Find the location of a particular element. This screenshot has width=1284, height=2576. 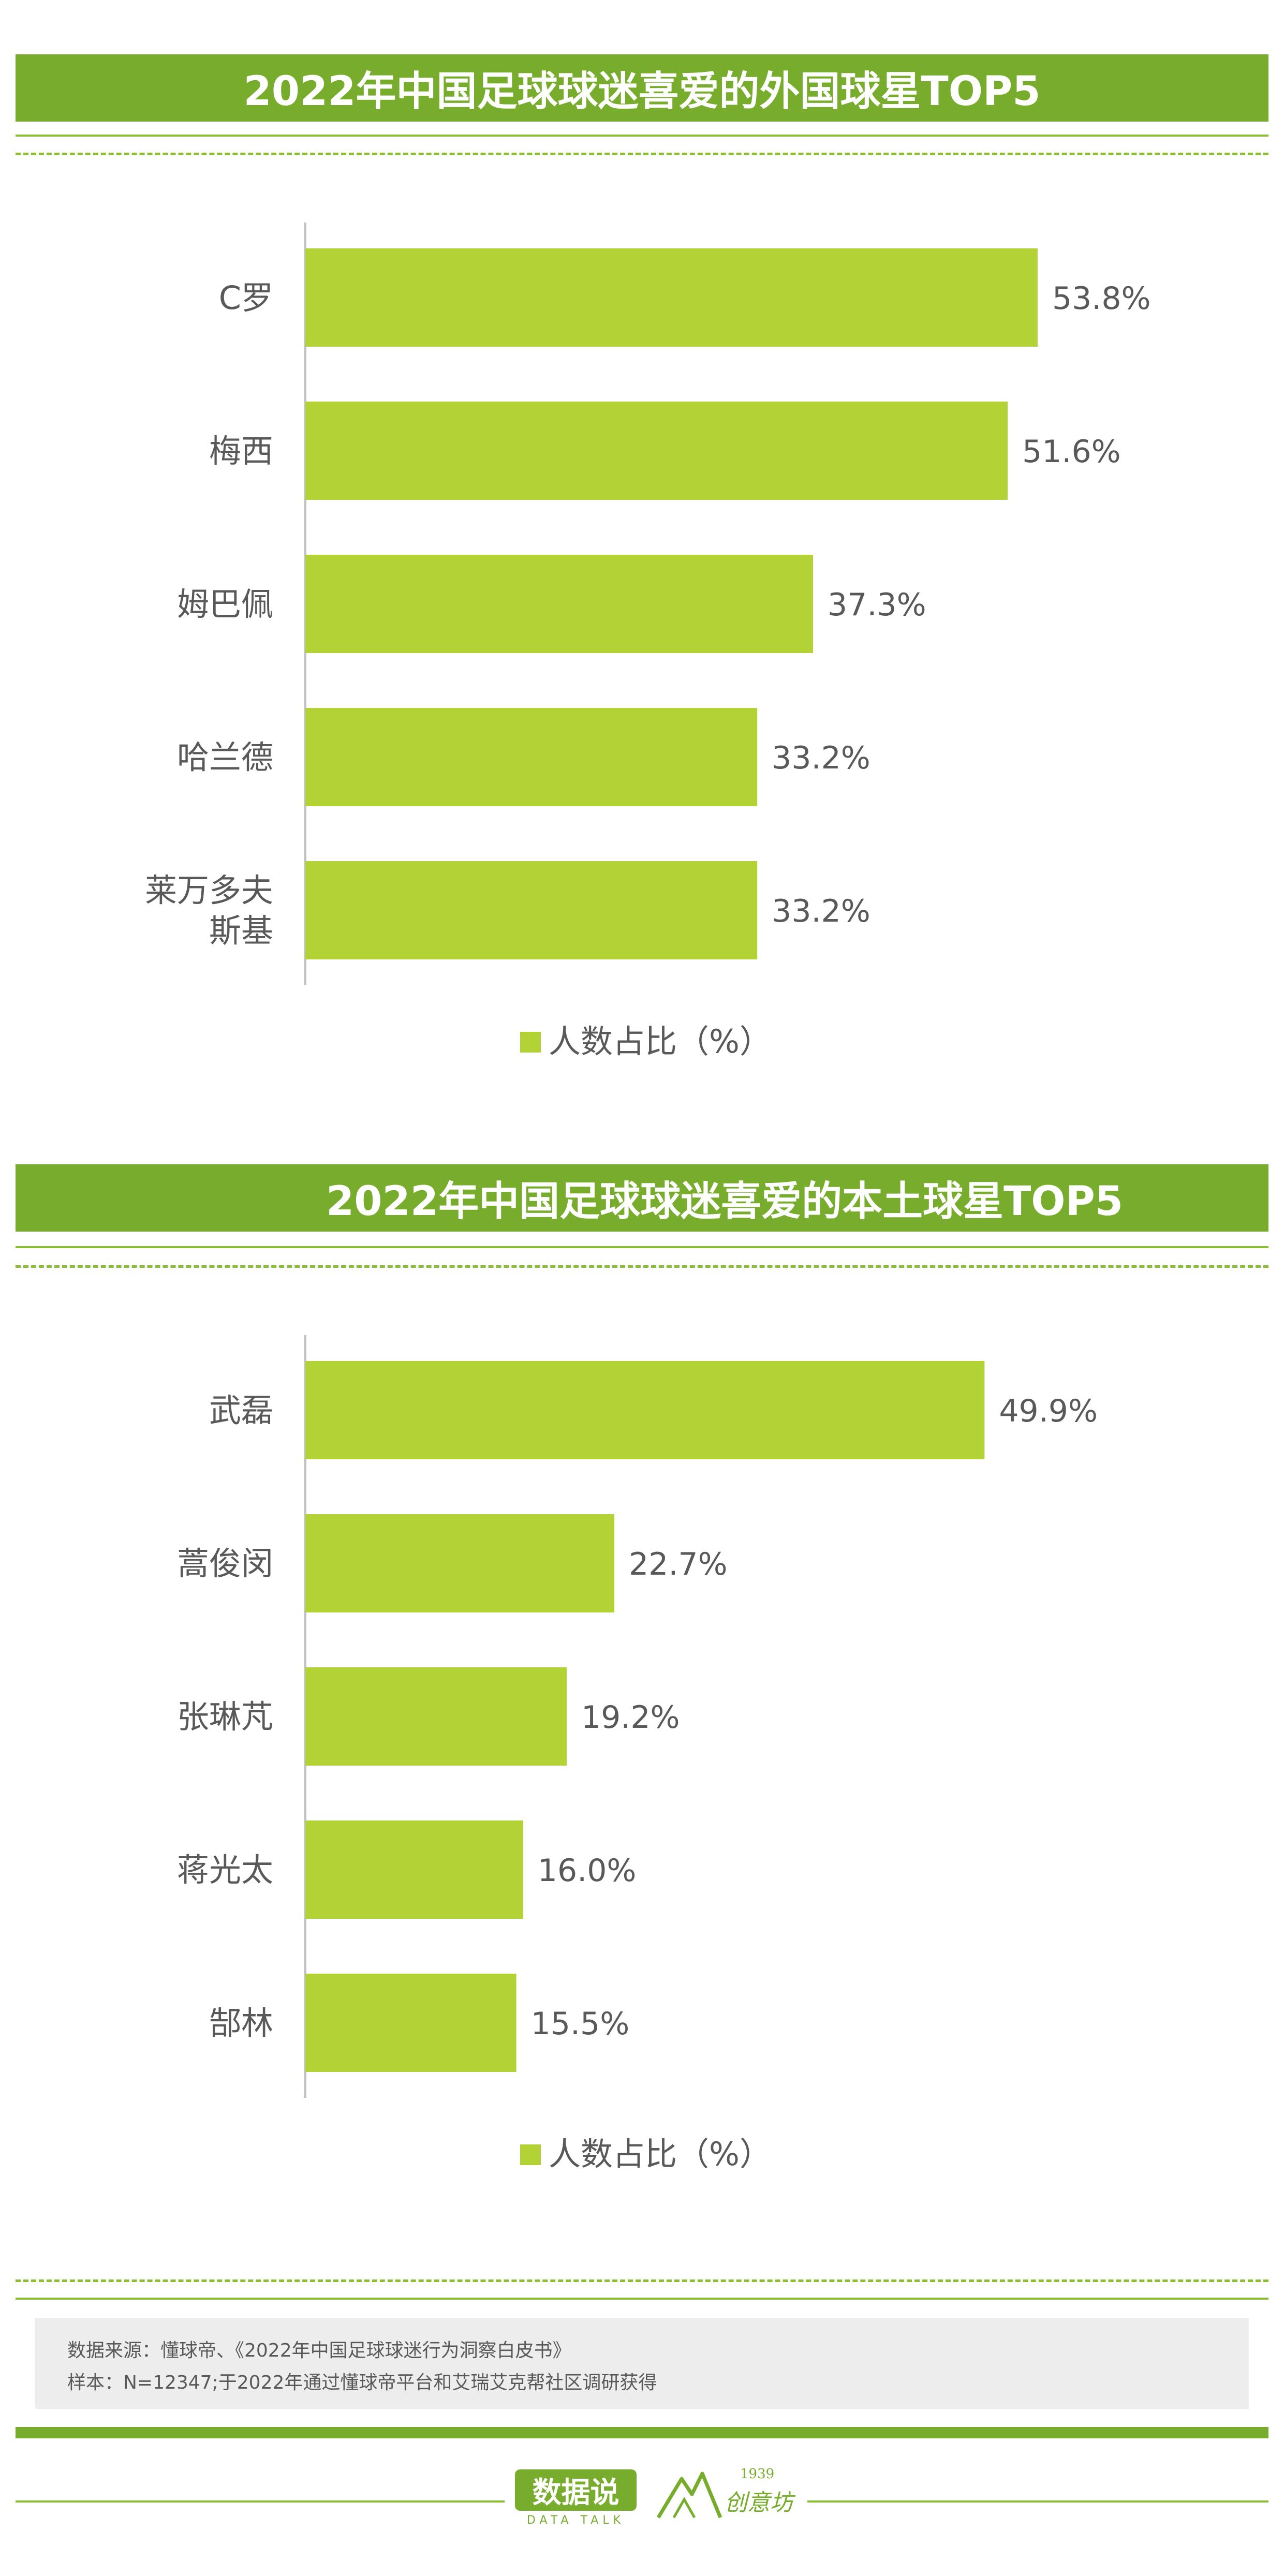

value-label-1: 49.9% is located at coordinates (1048, 1411).